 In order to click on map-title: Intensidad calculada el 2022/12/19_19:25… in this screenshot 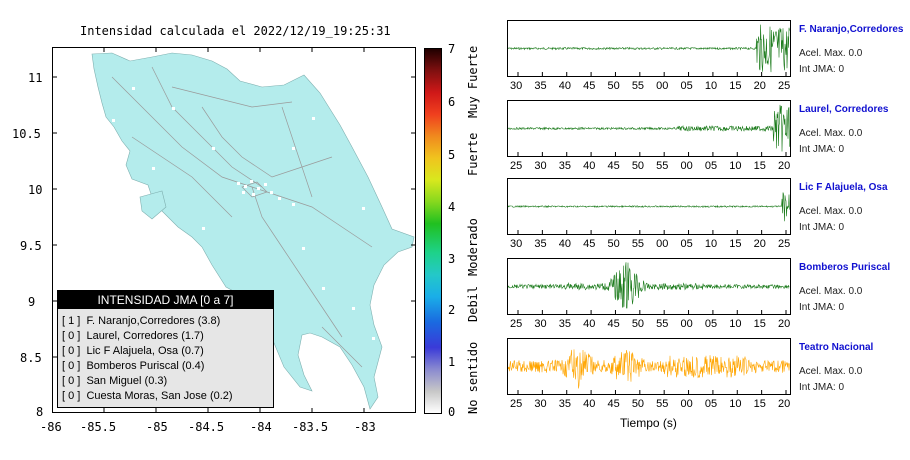, I will do `click(235, 31)`.